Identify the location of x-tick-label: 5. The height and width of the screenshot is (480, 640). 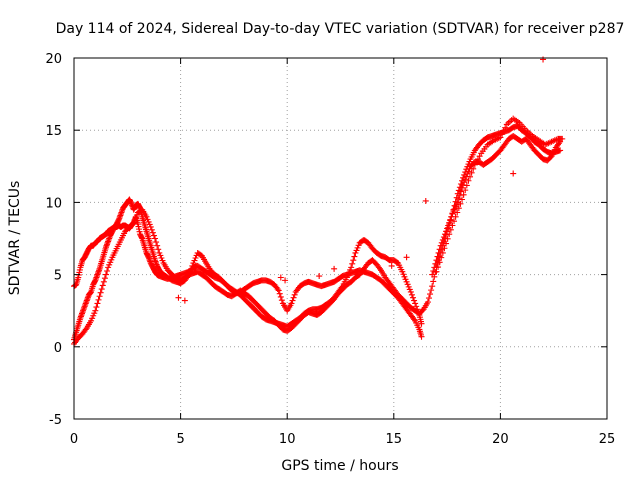
(180, 439).